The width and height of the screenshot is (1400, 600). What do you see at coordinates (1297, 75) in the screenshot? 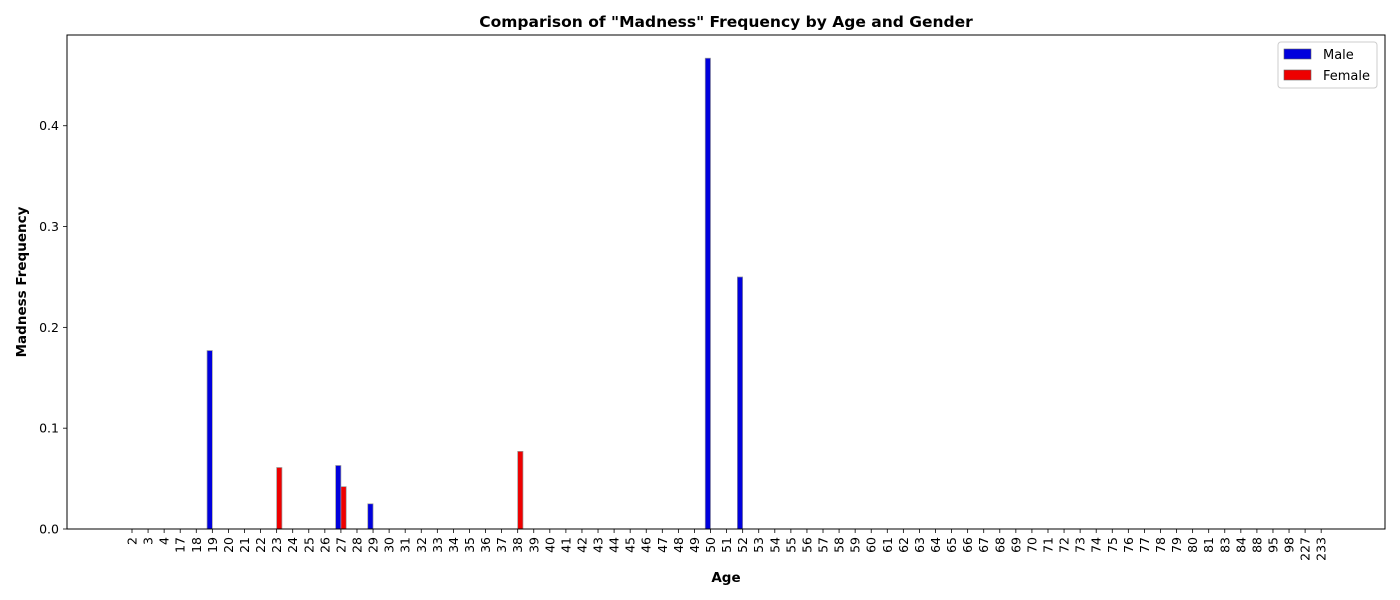
I see `legend-swatch-female` at bounding box center [1297, 75].